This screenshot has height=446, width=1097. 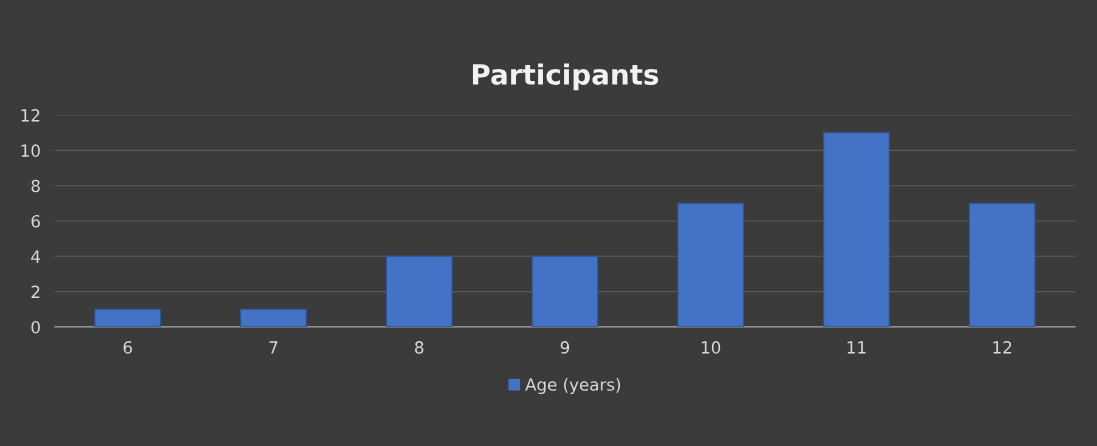 I want to click on x-tick-label: 11, so click(x=856, y=347).